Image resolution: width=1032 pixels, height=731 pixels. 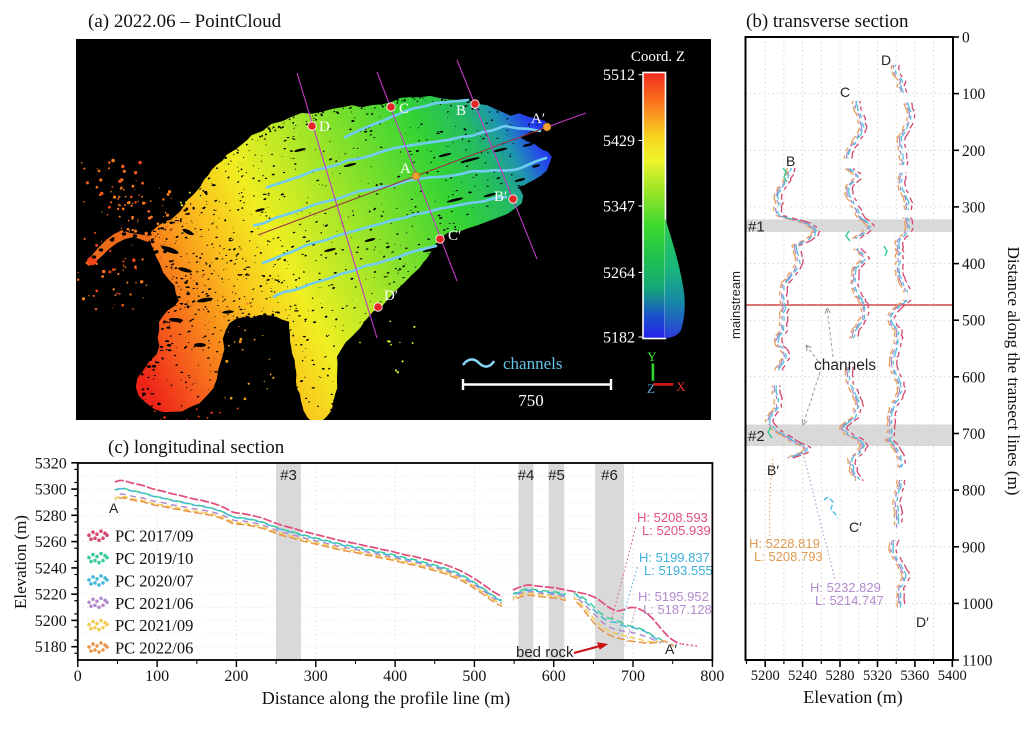 What do you see at coordinates (288, 475) in the screenshot?
I see `svg-text: #3` at bounding box center [288, 475].